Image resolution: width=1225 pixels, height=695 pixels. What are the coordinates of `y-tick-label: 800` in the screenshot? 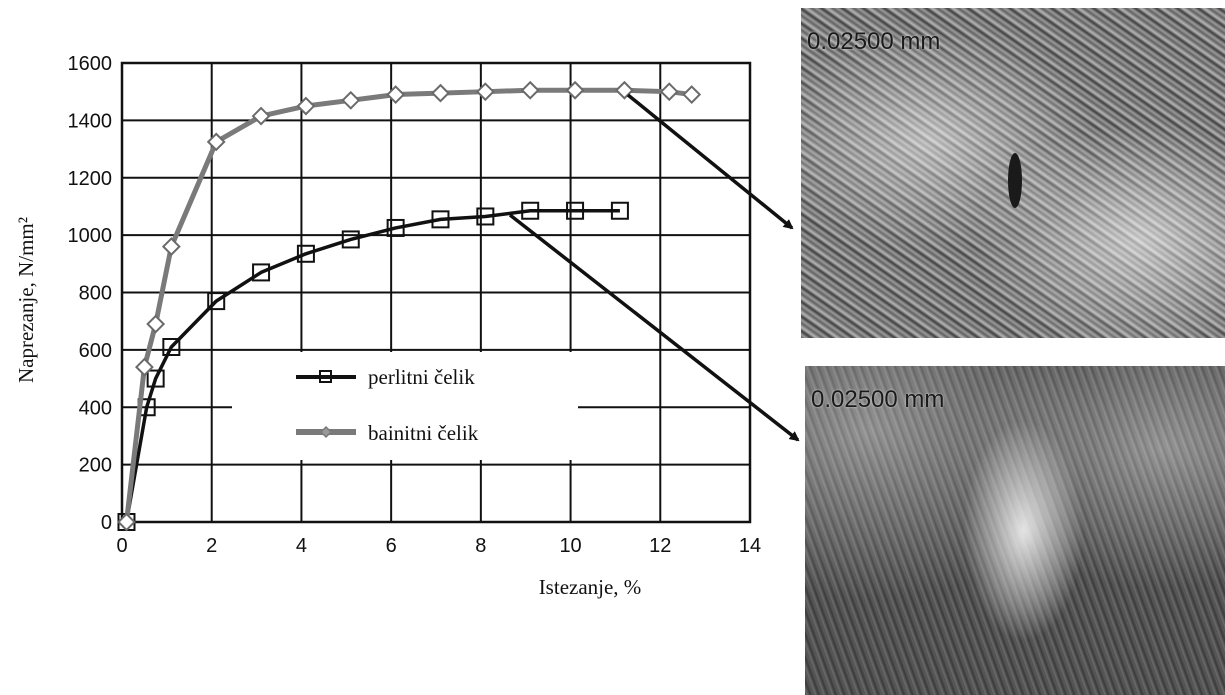 It's located at (95, 294).